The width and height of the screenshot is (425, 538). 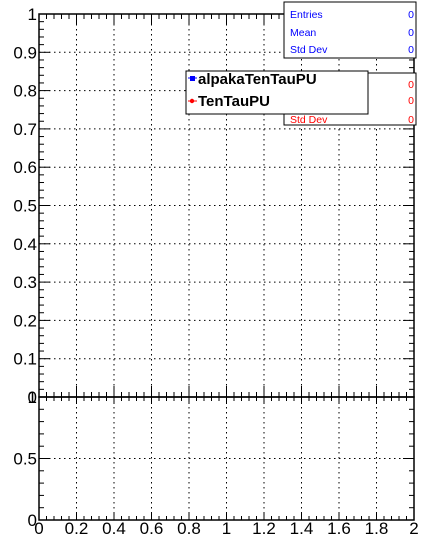 I want to click on x-tick-label: 1.4, so click(x=302, y=528).